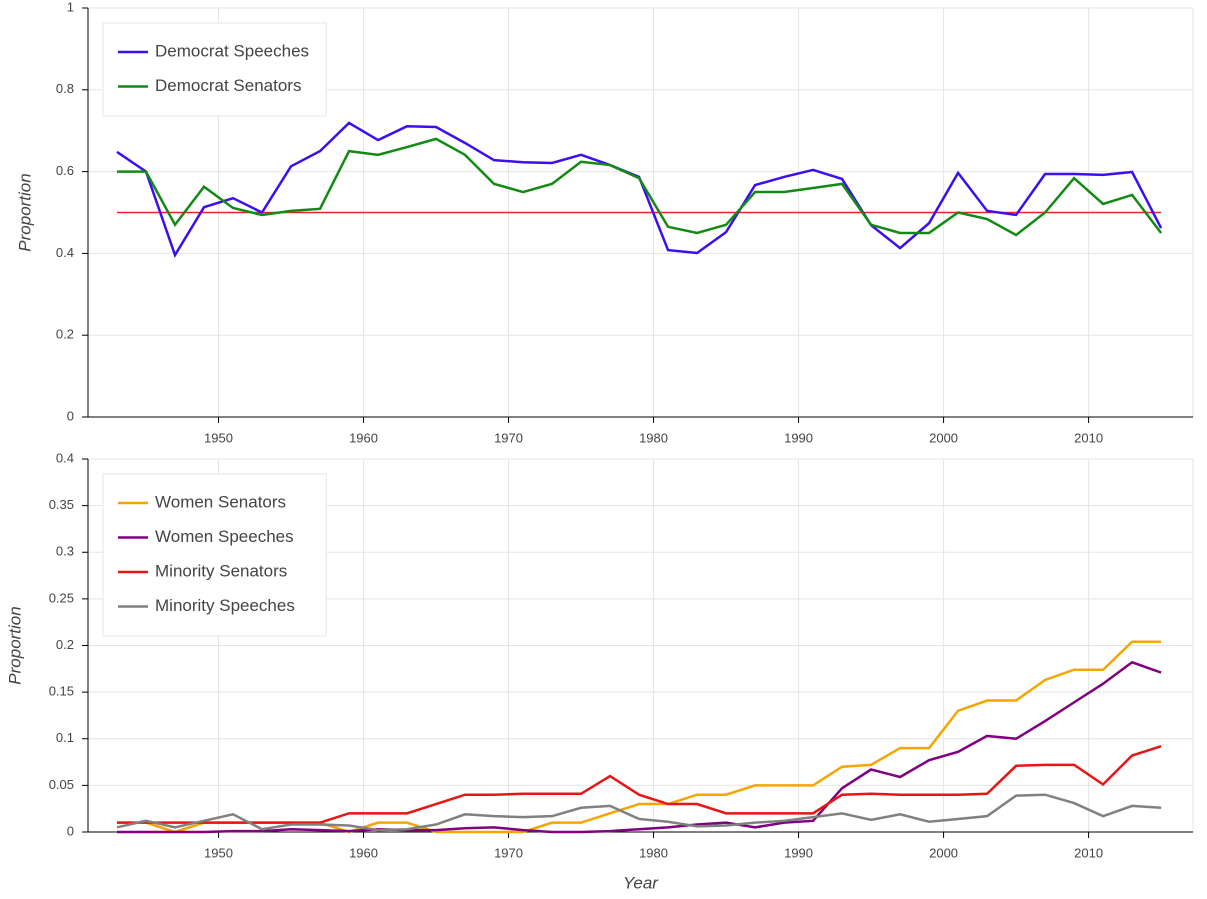  What do you see at coordinates (61, 504) in the screenshot?
I see `y-tick-label: 0.35` at bounding box center [61, 504].